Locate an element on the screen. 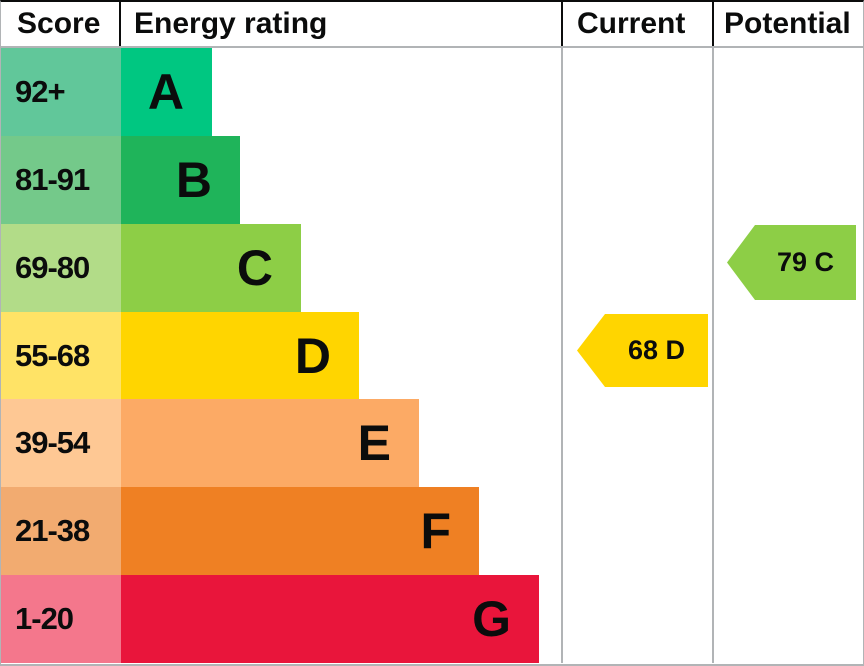 This screenshot has height=666, width=864. score-range-e: 39-54 is located at coordinates (61, 443).